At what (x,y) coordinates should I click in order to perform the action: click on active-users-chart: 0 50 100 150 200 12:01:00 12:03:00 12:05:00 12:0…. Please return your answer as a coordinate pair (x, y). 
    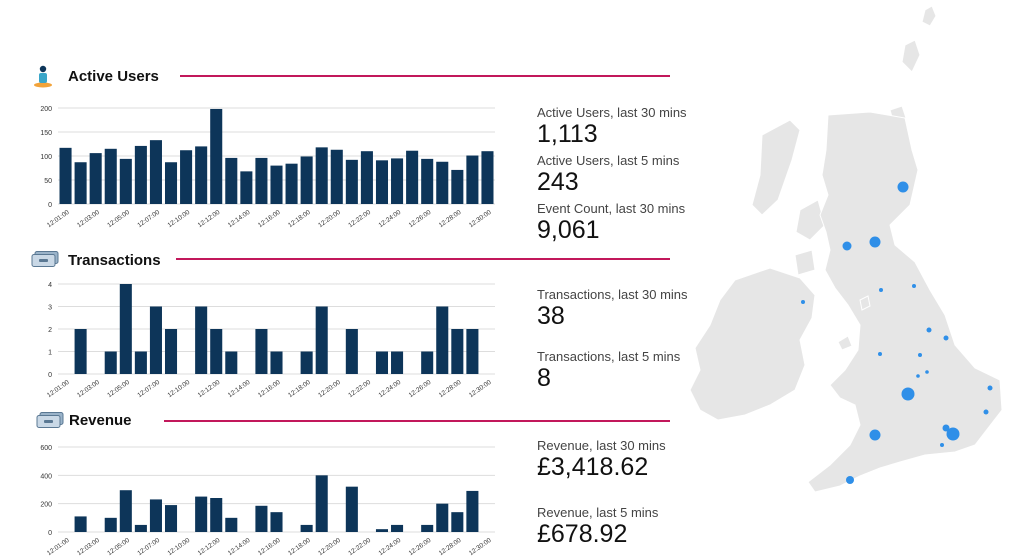
    Looking at the image, I should click on (264, 170).